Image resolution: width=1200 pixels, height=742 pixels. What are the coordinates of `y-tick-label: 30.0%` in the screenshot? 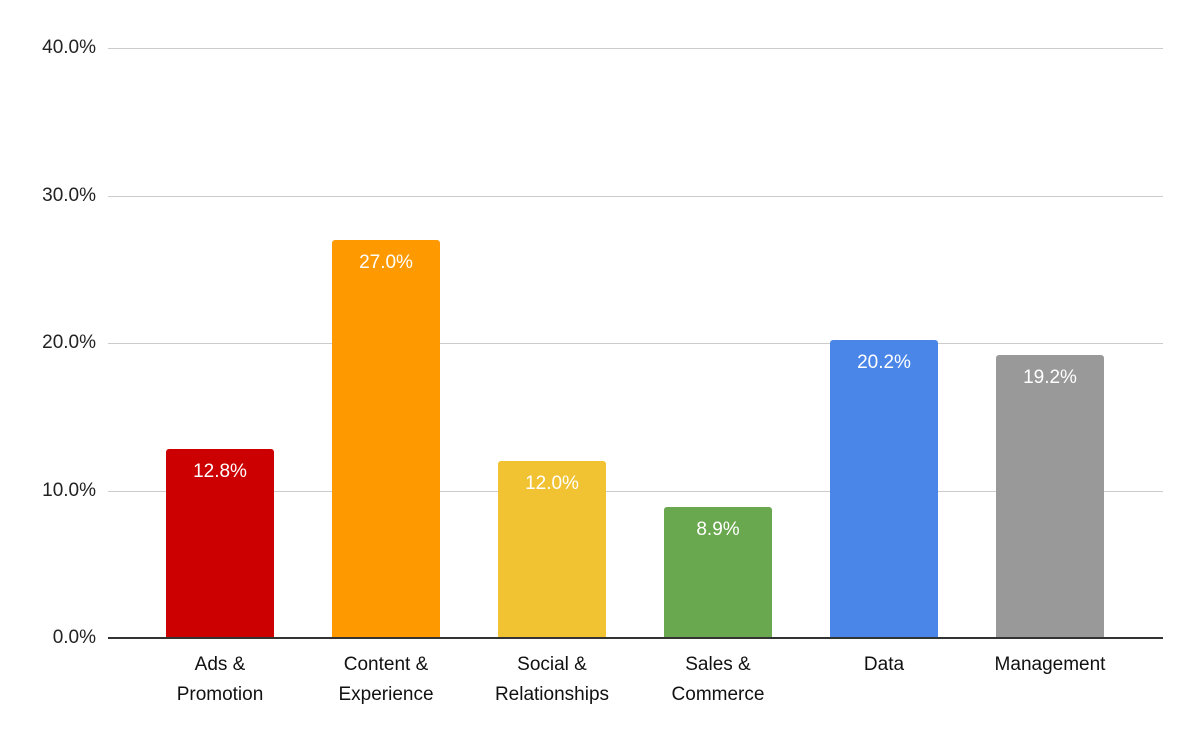 It's located at (69, 195).